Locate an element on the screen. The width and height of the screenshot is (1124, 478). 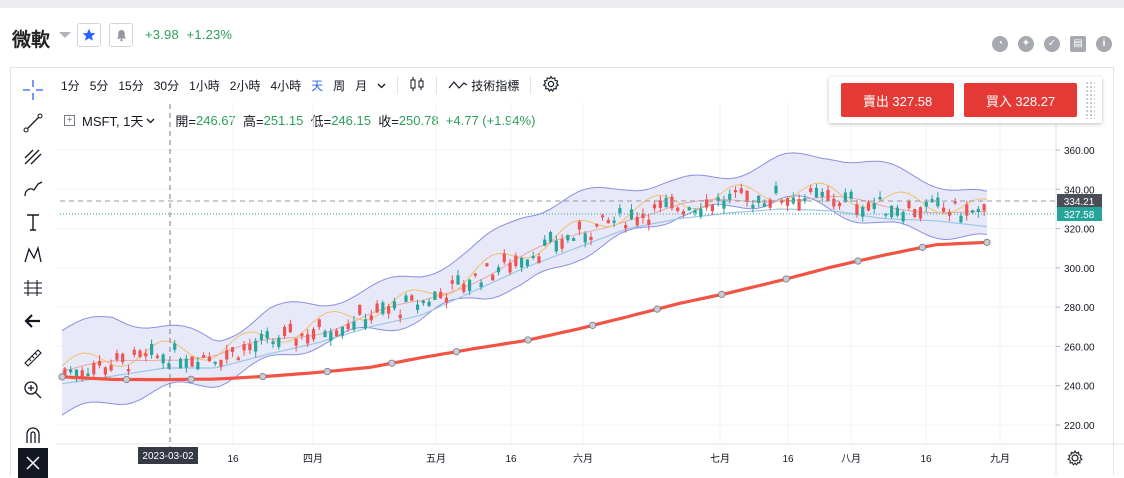
drawing-toolbar is located at coordinates (33, 273).